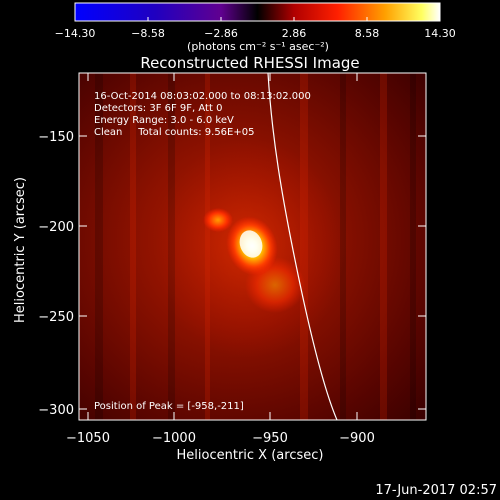 This screenshot has height=500, width=500. Describe the element at coordinates (440, 33) in the screenshot. I see `colorbar-tick-label: 14.30` at that location.